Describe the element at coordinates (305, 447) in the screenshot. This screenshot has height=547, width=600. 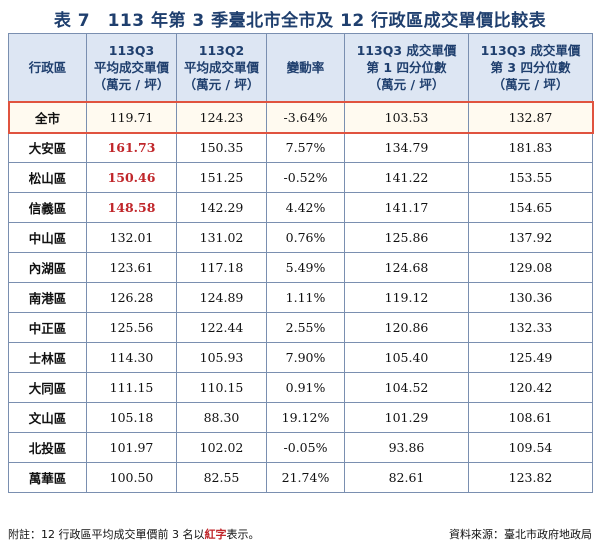
I see `change-cell: -0.05%` at that location.